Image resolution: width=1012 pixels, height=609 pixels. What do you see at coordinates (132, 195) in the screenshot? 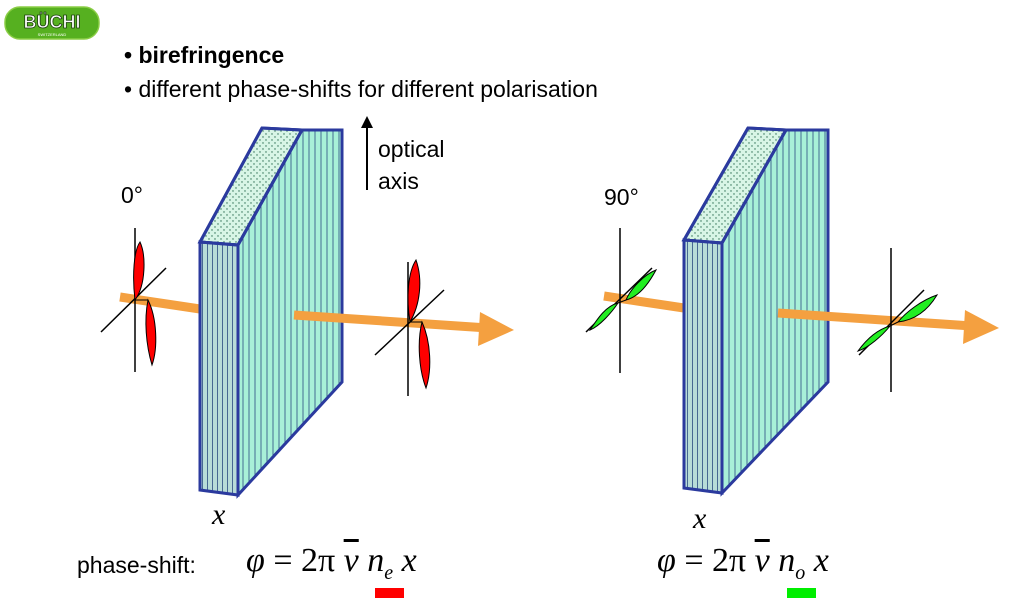
I see `left-angle-label: 0°` at bounding box center [132, 195].